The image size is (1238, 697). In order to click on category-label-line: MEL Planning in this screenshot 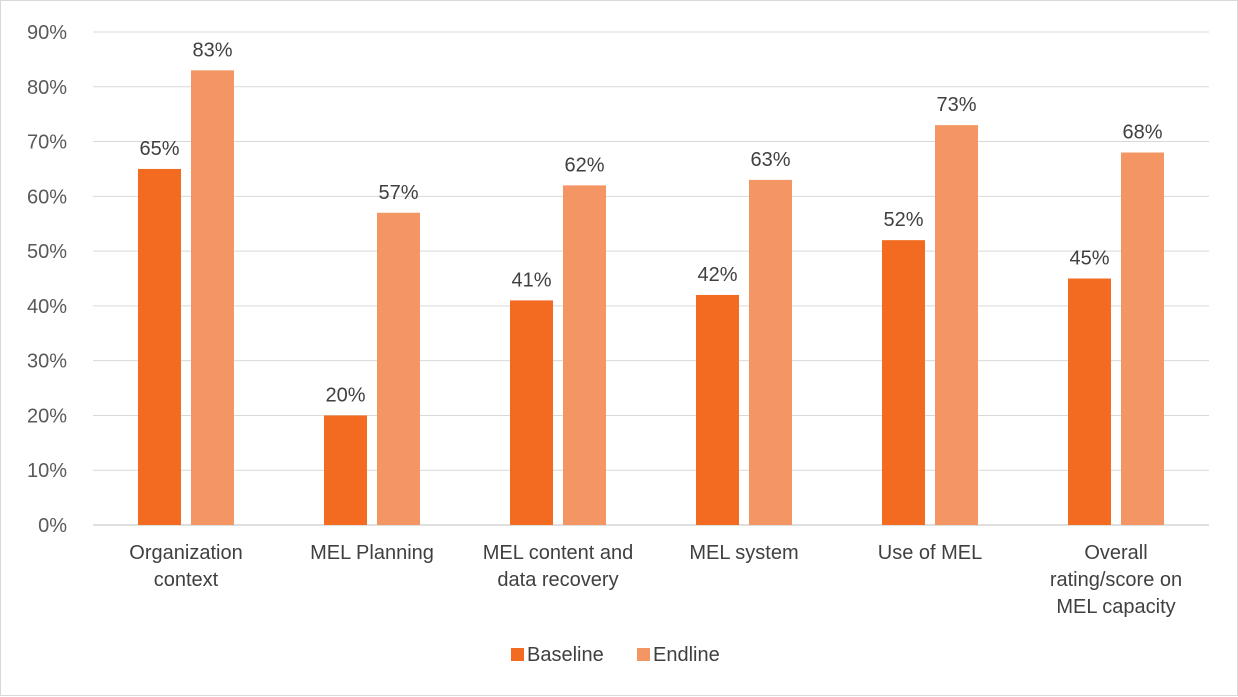, I will do `click(372, 553)`.